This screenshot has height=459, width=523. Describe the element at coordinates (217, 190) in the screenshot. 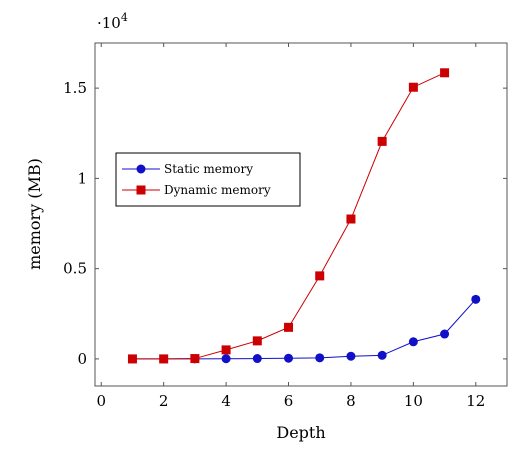

I see `legend-dynamic-label: Dynamic memory` at that location.